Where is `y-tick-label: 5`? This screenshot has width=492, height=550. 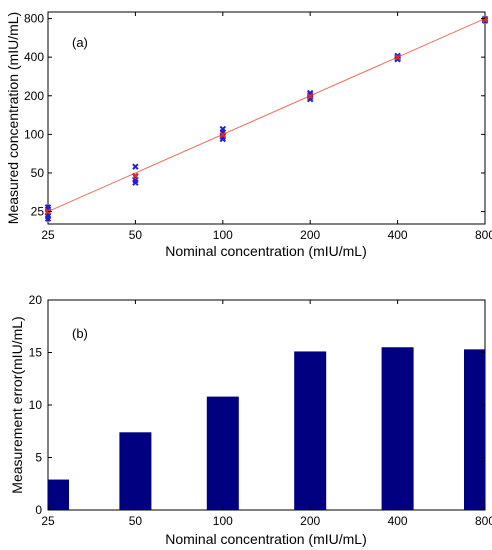
y-tick-label: 5 is located at coordinates (38, 458).